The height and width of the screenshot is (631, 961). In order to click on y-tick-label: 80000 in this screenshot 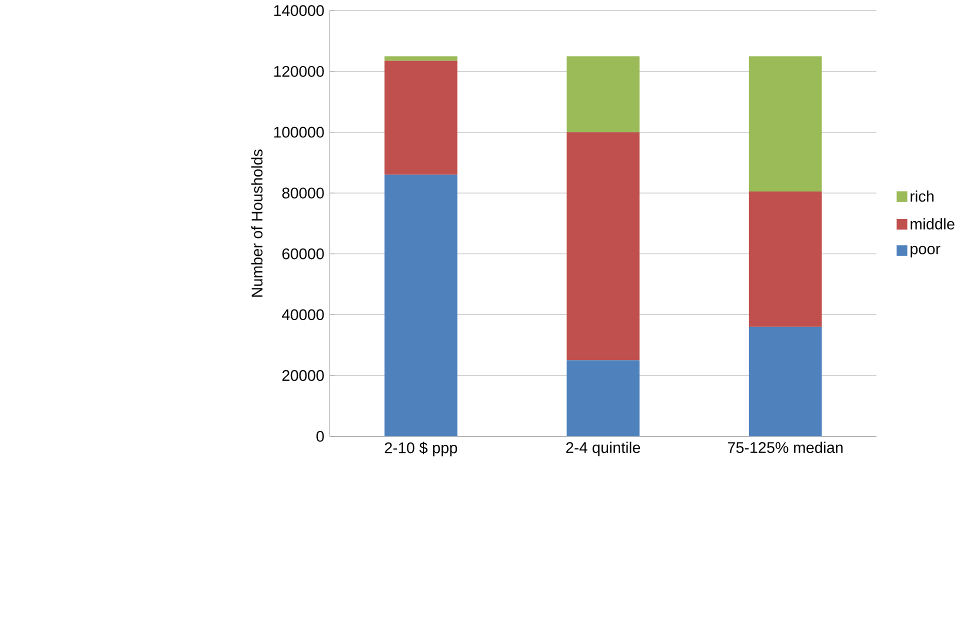, I will do `click(303, 193)`.